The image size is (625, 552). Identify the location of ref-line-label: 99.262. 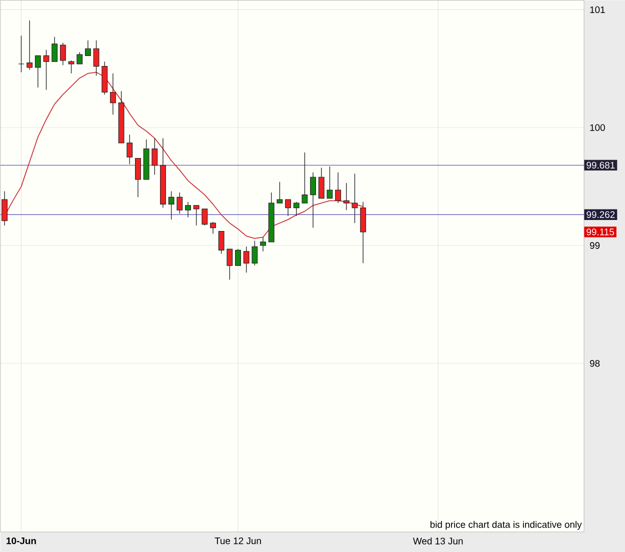
(600, 214).